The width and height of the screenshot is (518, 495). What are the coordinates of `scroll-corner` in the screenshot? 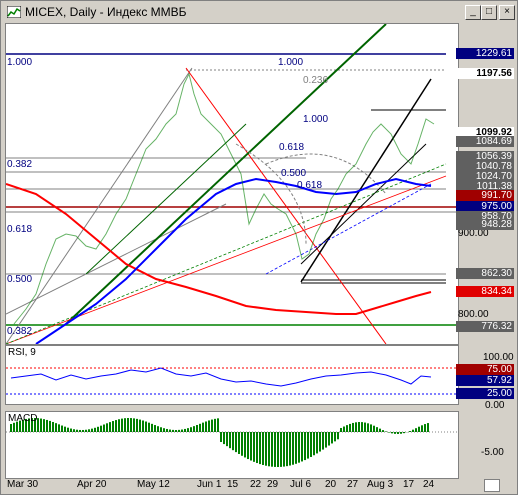 It's located at (492, 485).